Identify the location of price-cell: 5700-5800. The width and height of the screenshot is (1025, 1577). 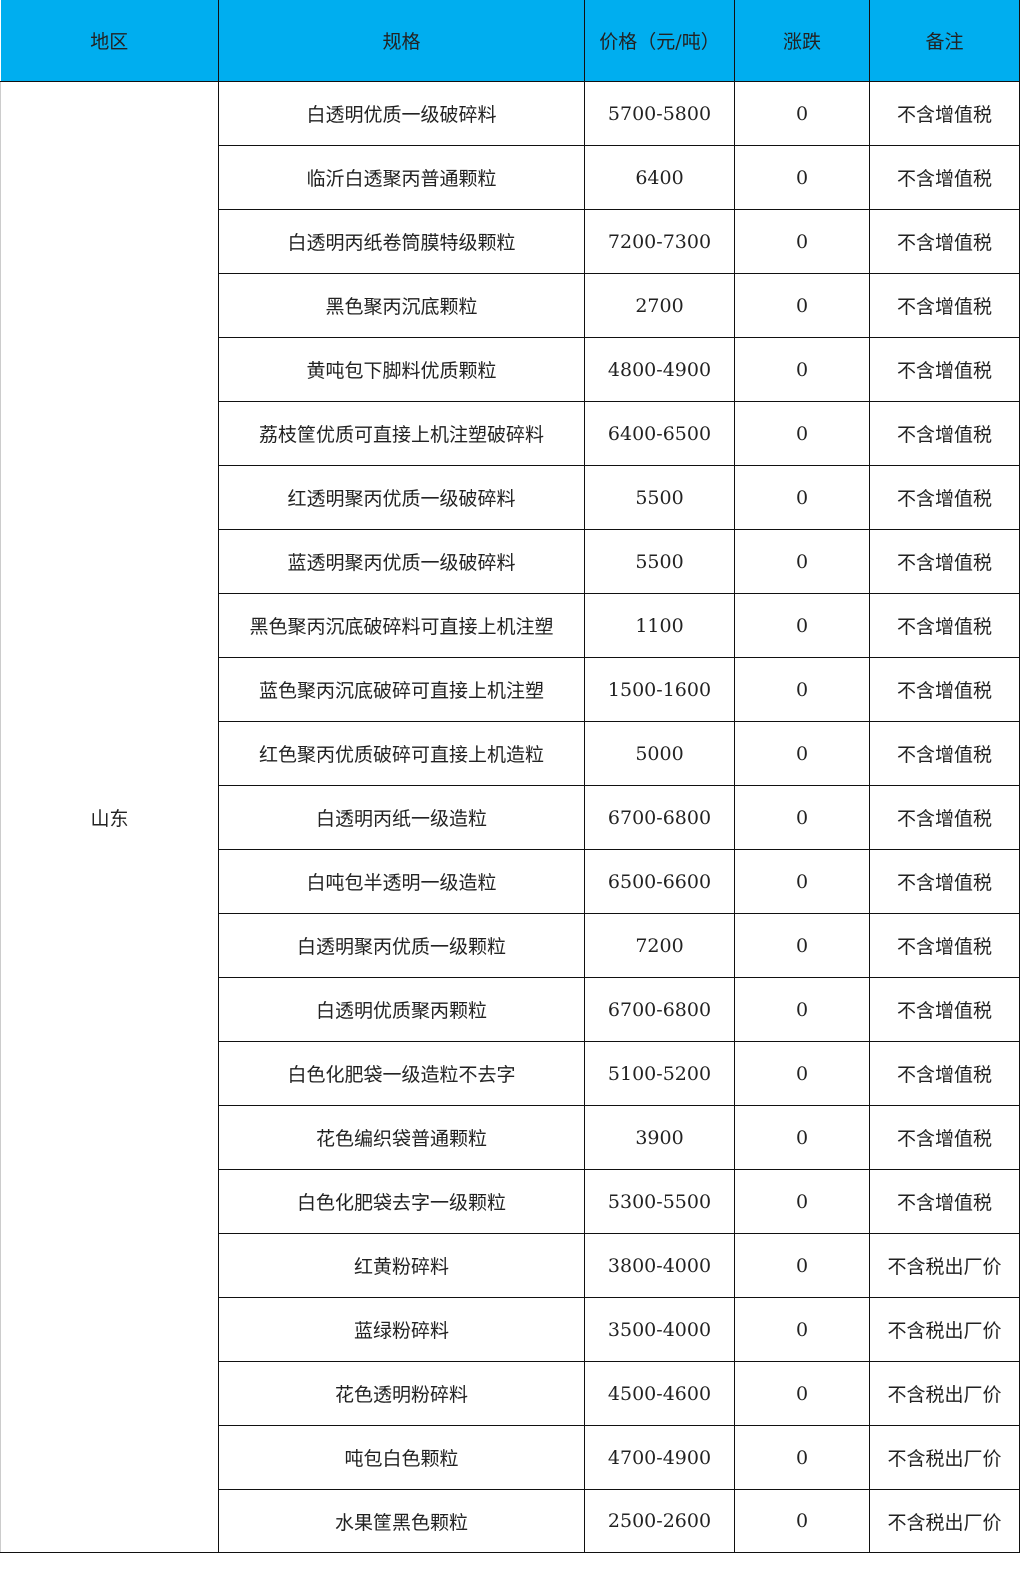
(659, 113).